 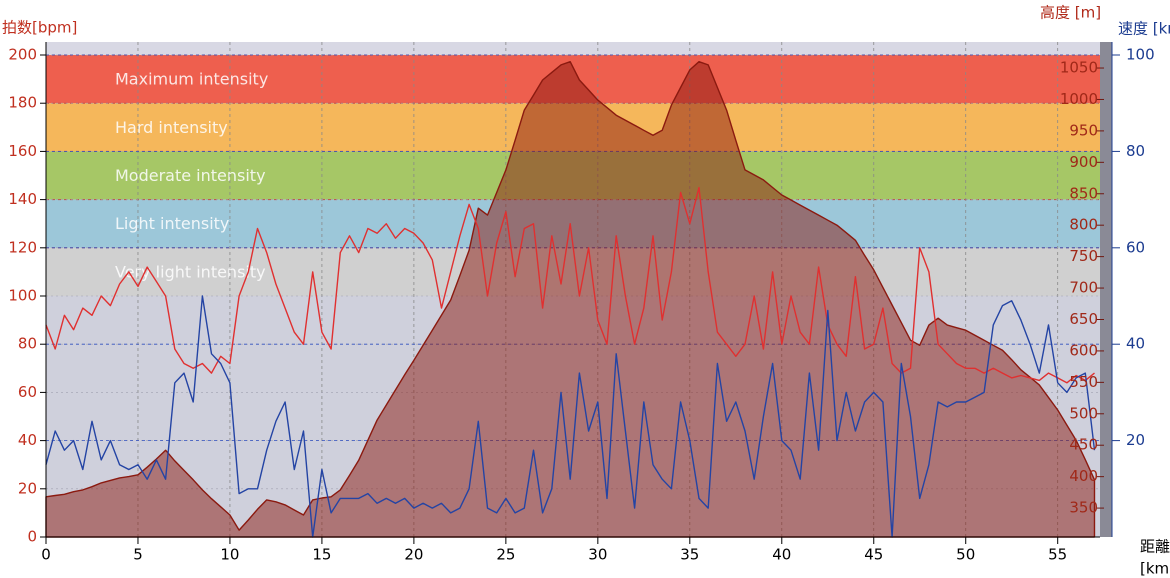 What do you see at coordinates (1135, 440) in the screenshot?
I see `y3-tick-label: 20` at bounding box center [1135, 440].